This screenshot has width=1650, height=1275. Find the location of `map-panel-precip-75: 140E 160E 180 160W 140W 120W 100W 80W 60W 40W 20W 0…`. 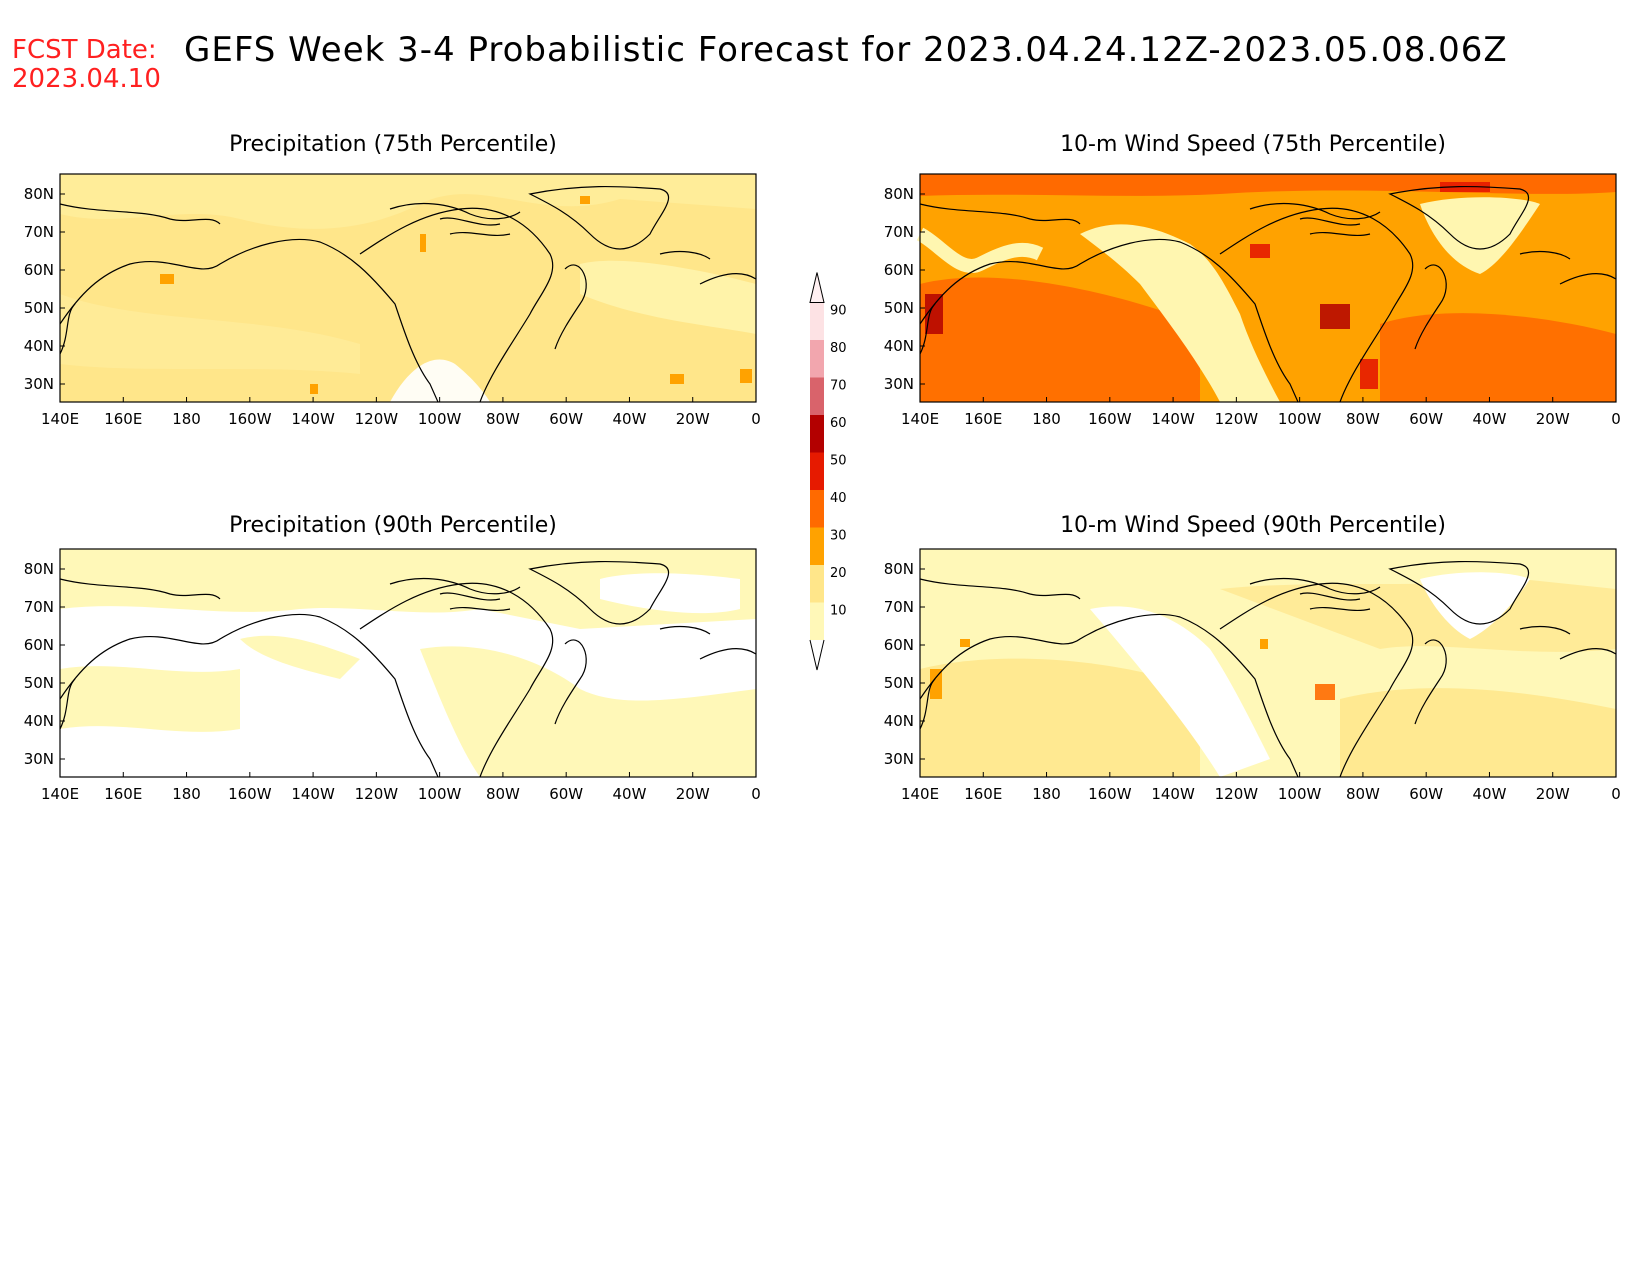

map-panel-precip-75: 140E 160E 180 160W 140W 120W 100W 80W 60W 40W 20W 0… is located at coordinates (392, 300).